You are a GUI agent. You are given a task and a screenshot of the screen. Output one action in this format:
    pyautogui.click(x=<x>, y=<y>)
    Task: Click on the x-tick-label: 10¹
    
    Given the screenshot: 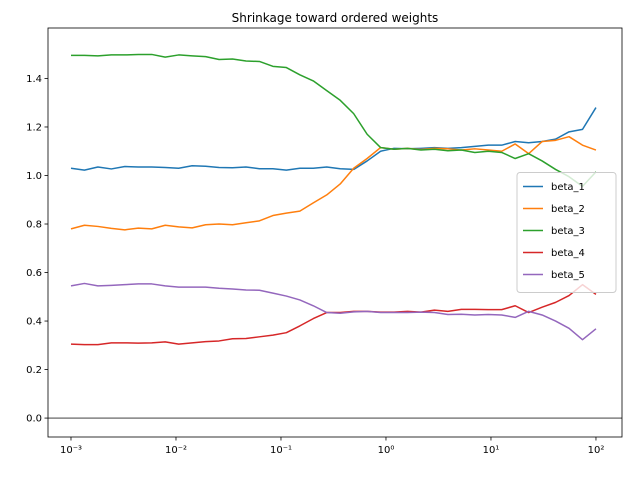 What is the action you would take?
    pyautogui.click(x=491, y=450)
    